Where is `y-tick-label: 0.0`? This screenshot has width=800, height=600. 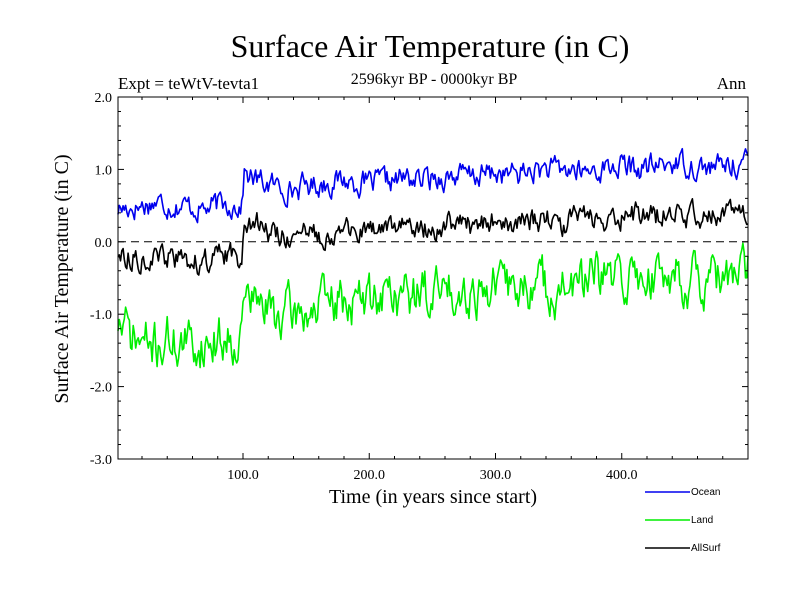 y-tick-label: 0.0 is located at coordinates (104, 243).